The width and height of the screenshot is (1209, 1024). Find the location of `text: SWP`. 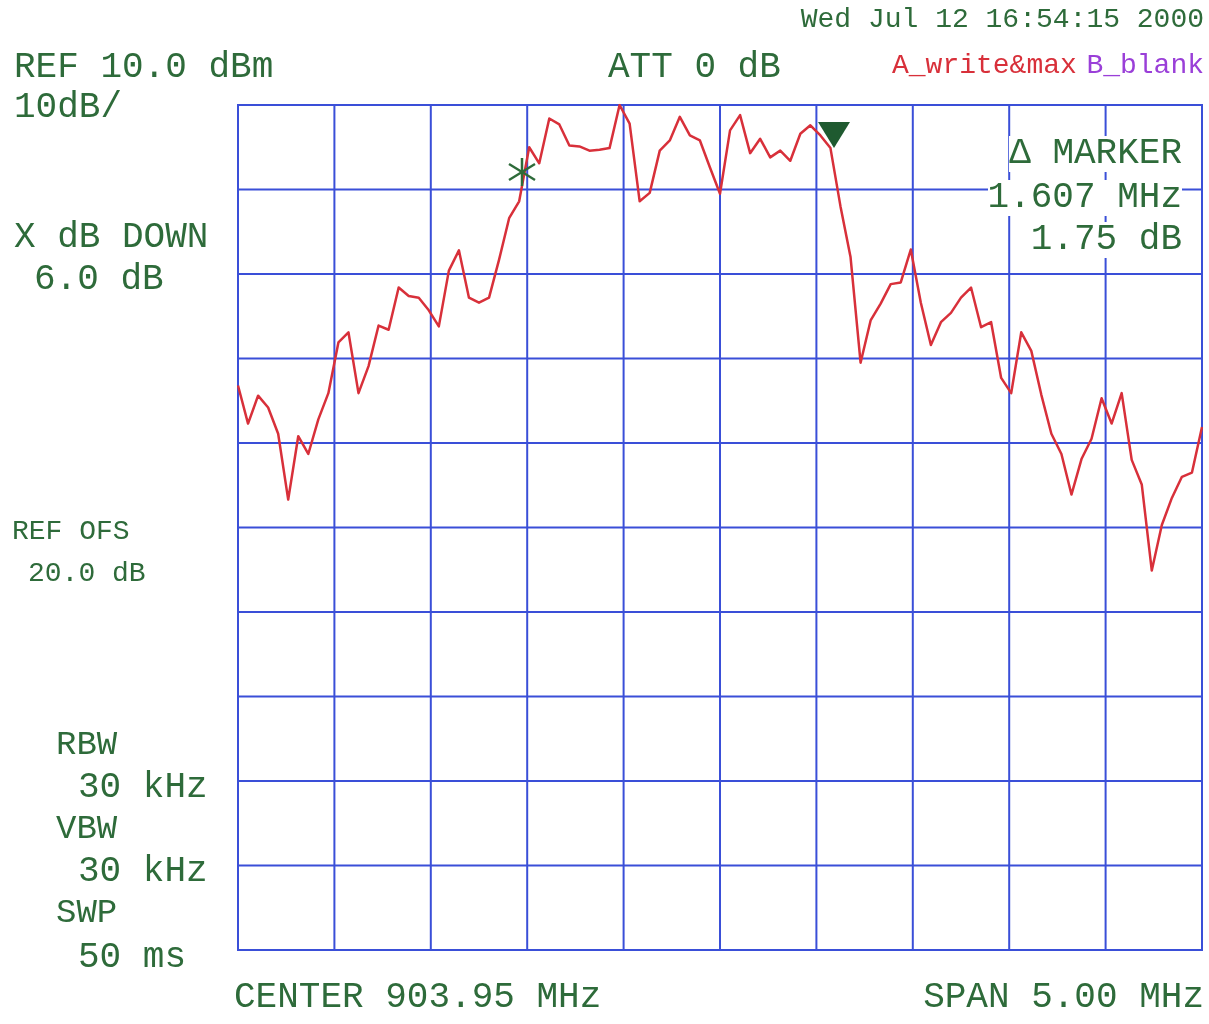

text: SWP is located at coordinates (87, 913).